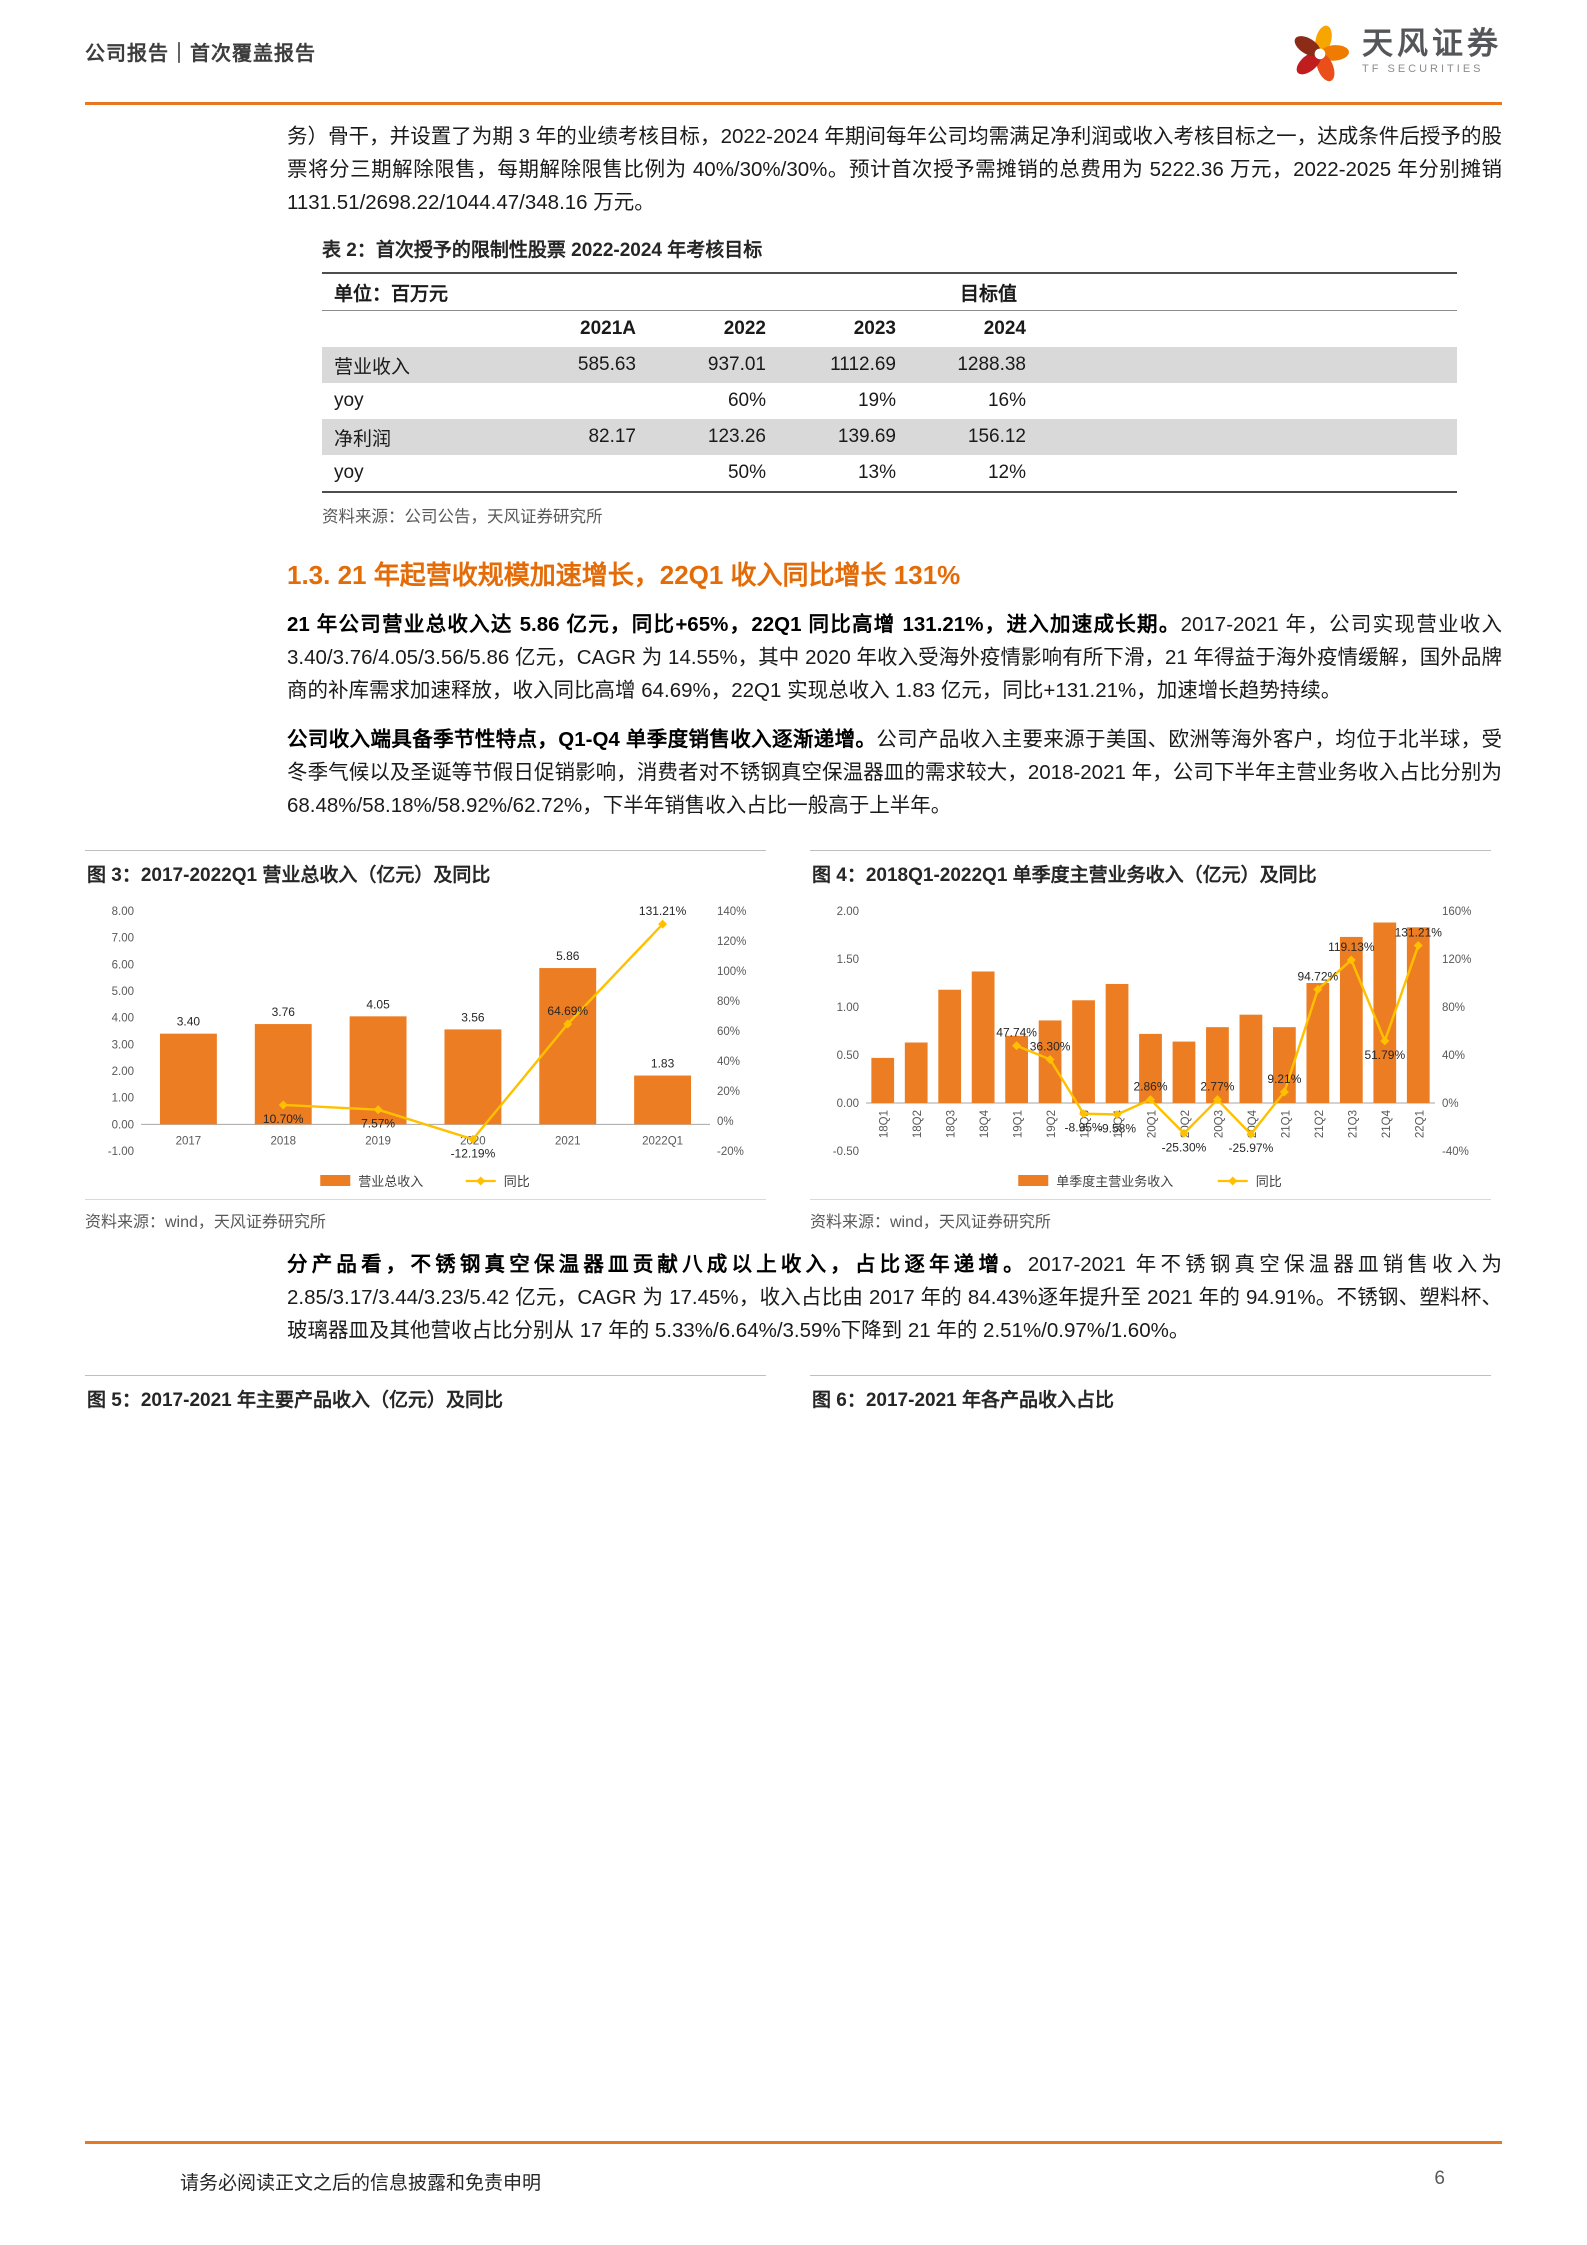  What do you see at coordinates (568, 1141) in the screenshot?
I see `svg-text: 2021` at bounding box center [568, 1141].